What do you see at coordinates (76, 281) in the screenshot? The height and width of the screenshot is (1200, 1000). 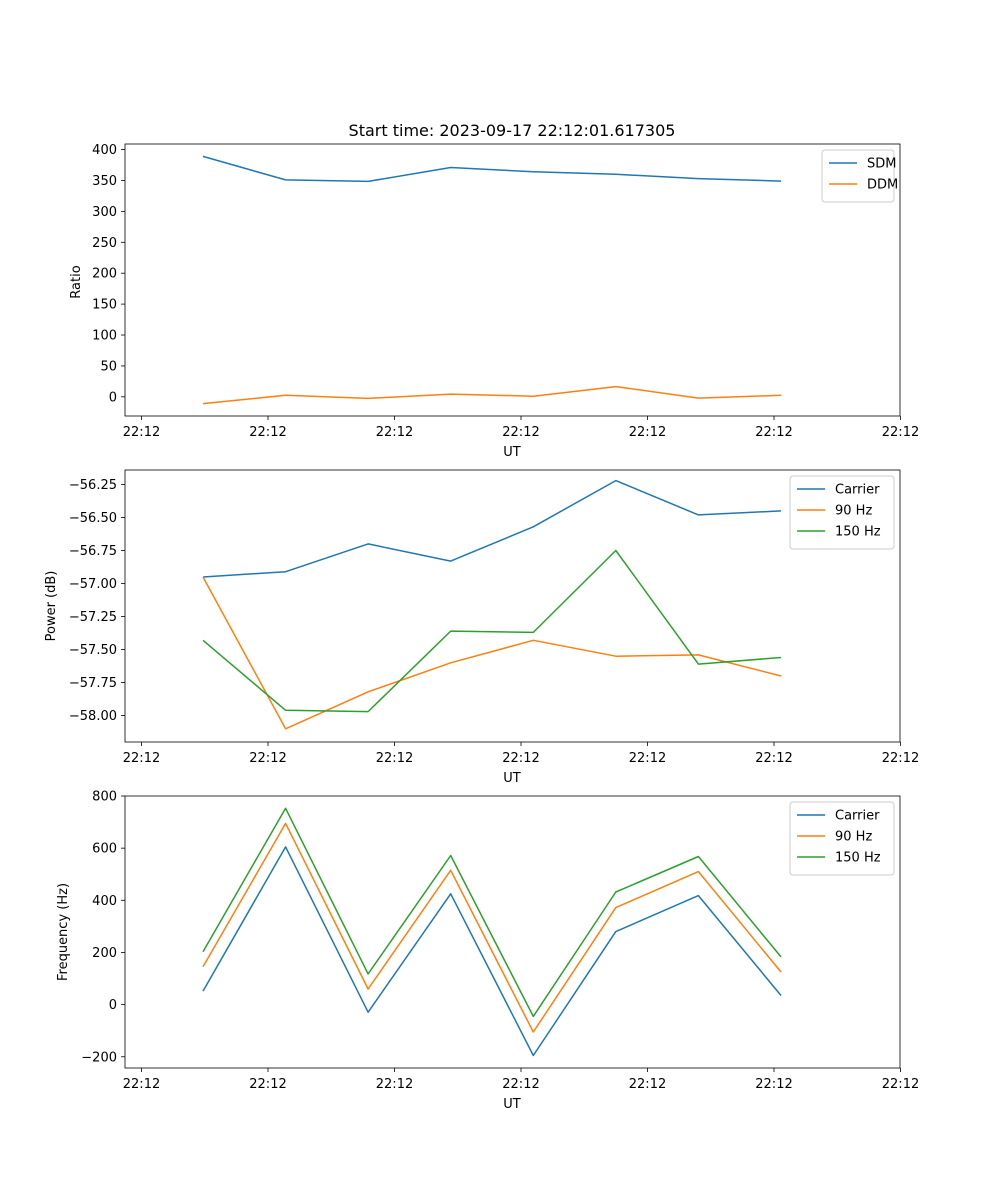 I see `y-axis-label: Ratio` at bounding box center [76, 281].